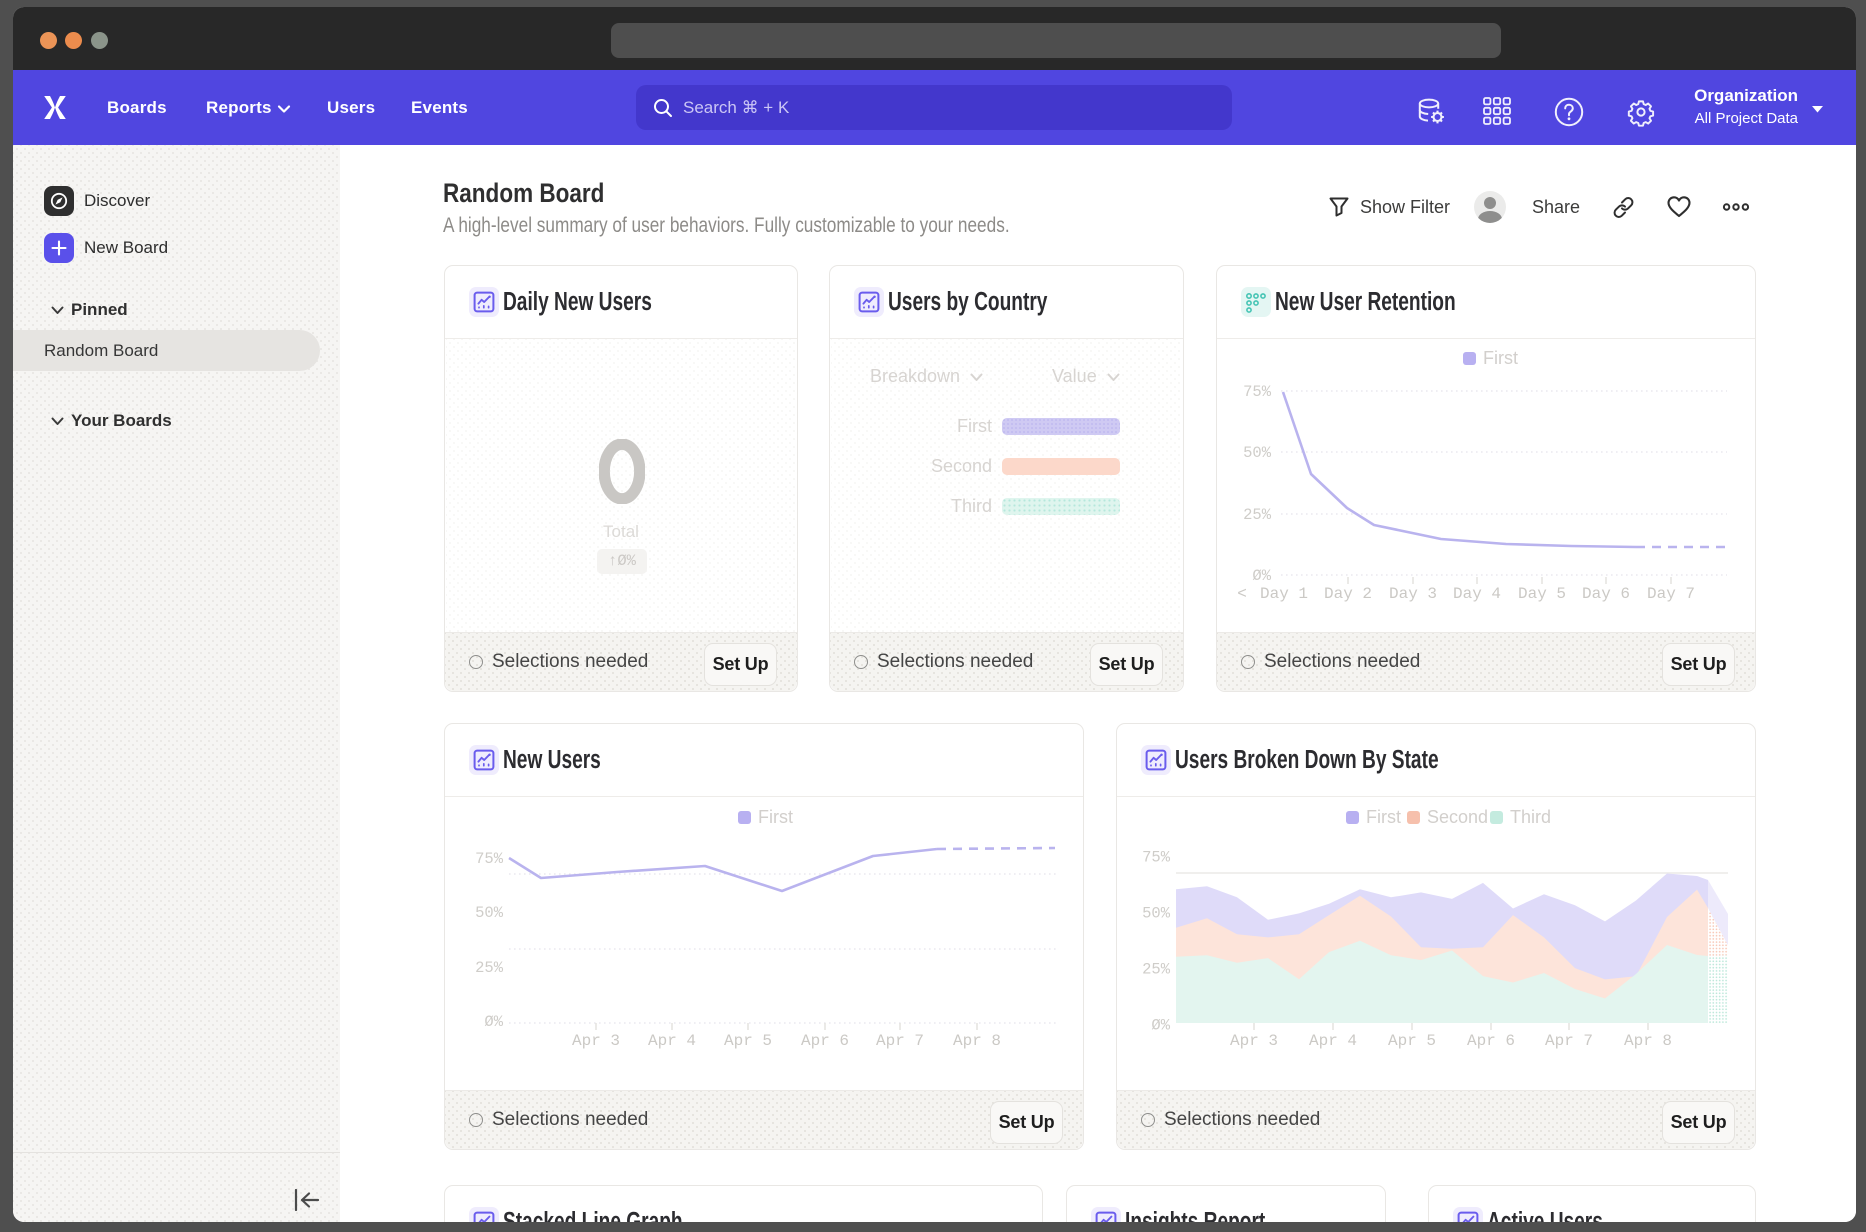 This screenshot has width=1866, height=1232. I want to click on svg-text: Second, so click(1457, 817).